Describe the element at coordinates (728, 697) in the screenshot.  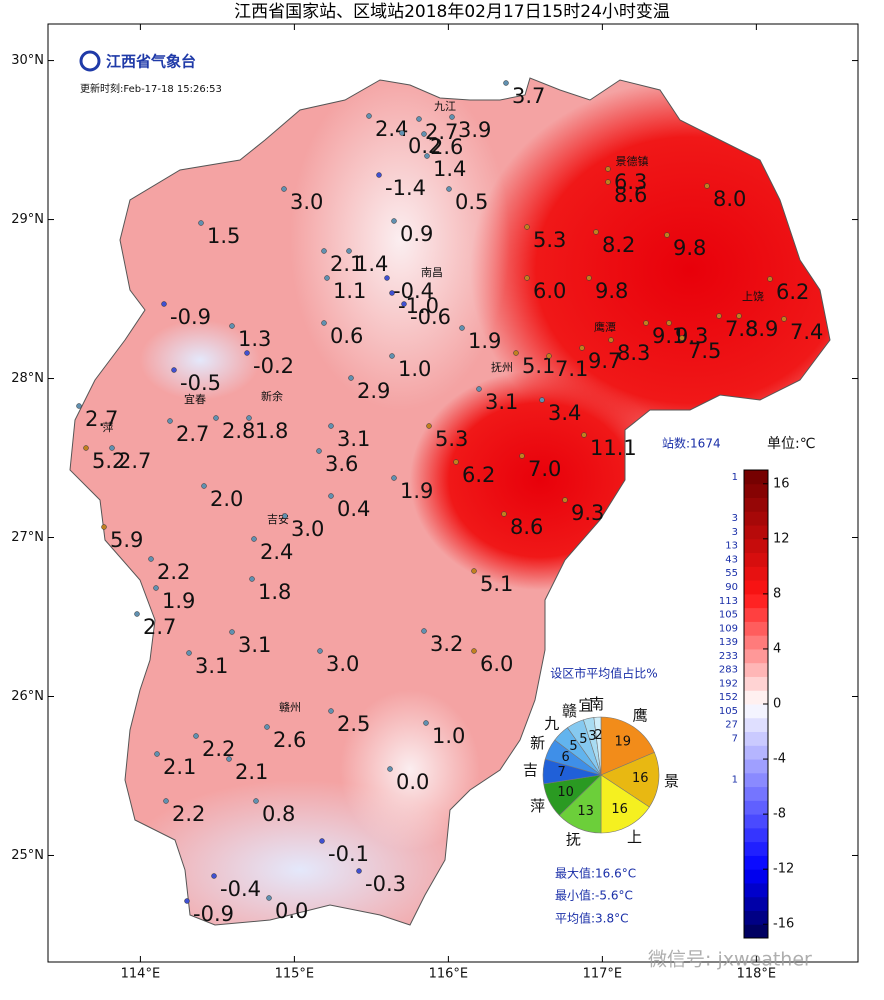
I see `bin-count: 152` at that location.